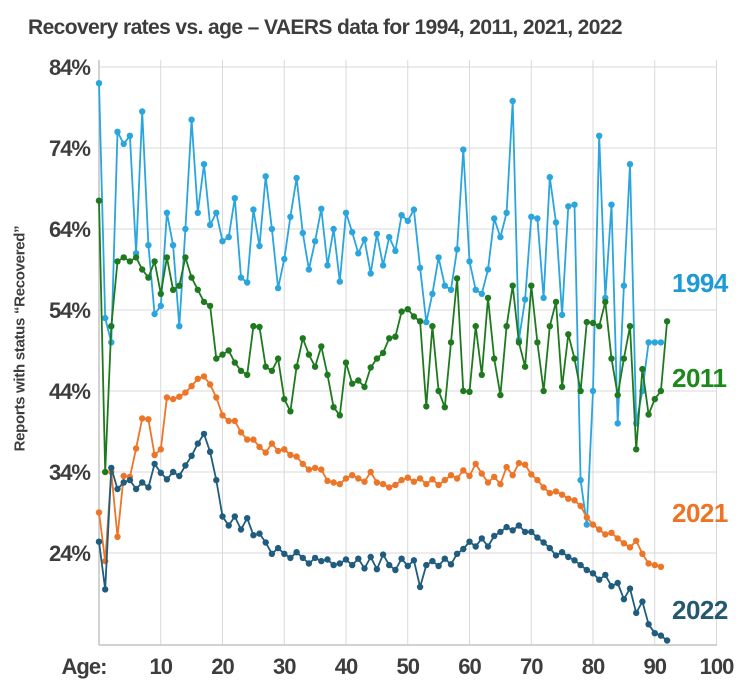  Describe the element at coordinates (408, 666) in the screenshot. I see `x-tick-label: 50` at that location.